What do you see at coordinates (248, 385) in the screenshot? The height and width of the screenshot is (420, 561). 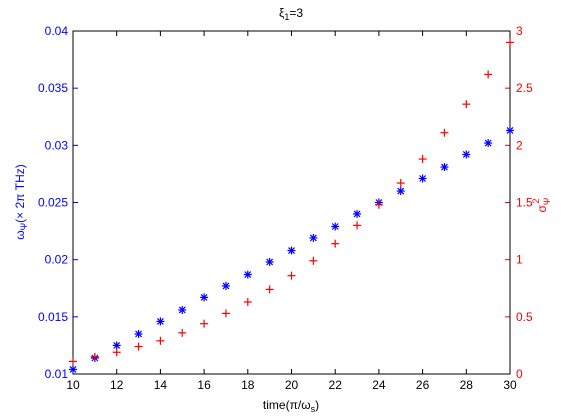 I see `x-tick-label: 18` at bounding box center [248, 385].